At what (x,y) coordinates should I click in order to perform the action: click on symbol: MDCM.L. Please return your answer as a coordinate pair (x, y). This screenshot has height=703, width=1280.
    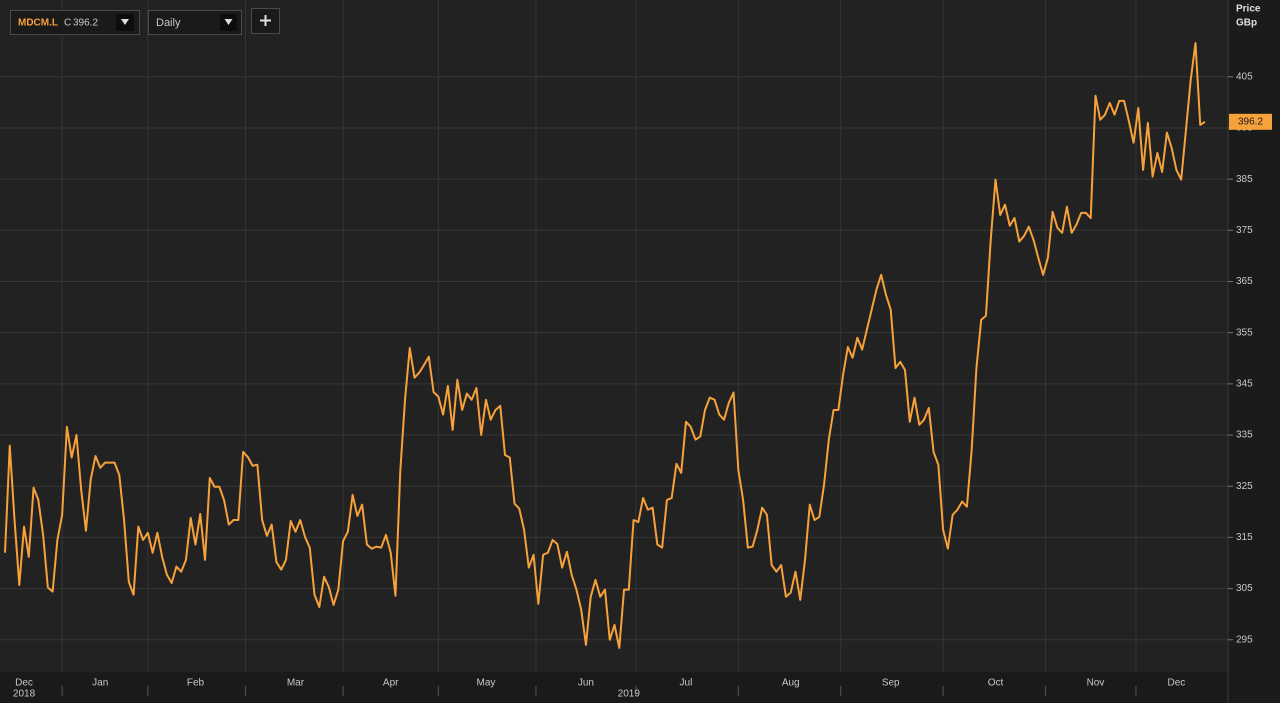
    Looking at the image, I should click on (38, 23).